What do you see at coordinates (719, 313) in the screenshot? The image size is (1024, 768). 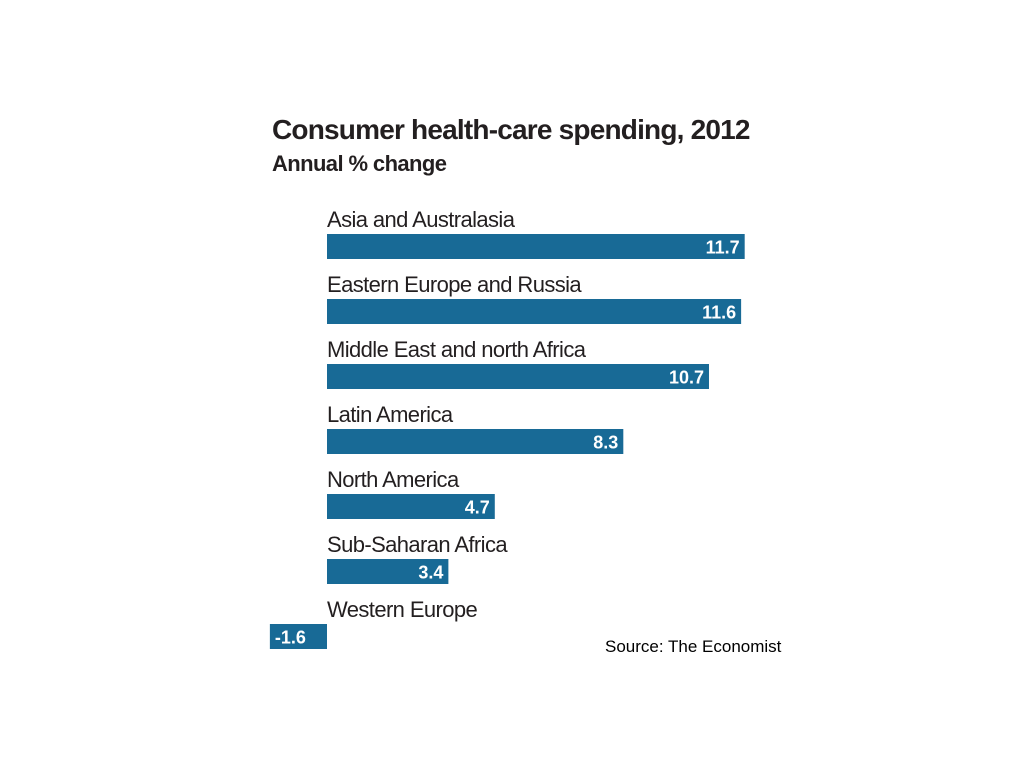 I see `value-label: 11.6` at bounding box center [719, 313].